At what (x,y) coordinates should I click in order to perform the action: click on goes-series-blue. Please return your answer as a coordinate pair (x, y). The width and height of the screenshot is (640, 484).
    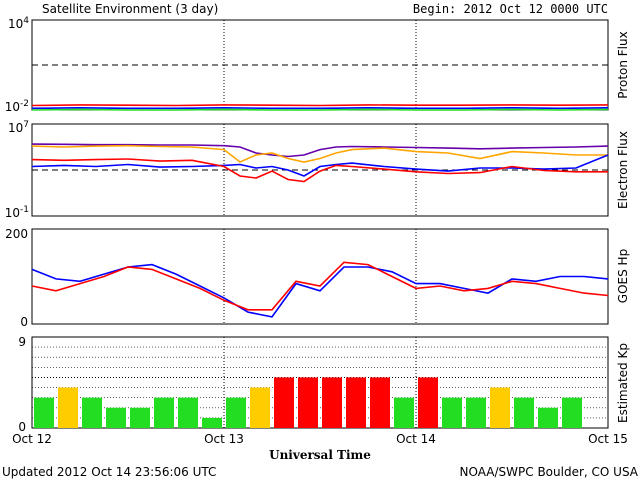
    Looking at the image, I should click on (320, 290).